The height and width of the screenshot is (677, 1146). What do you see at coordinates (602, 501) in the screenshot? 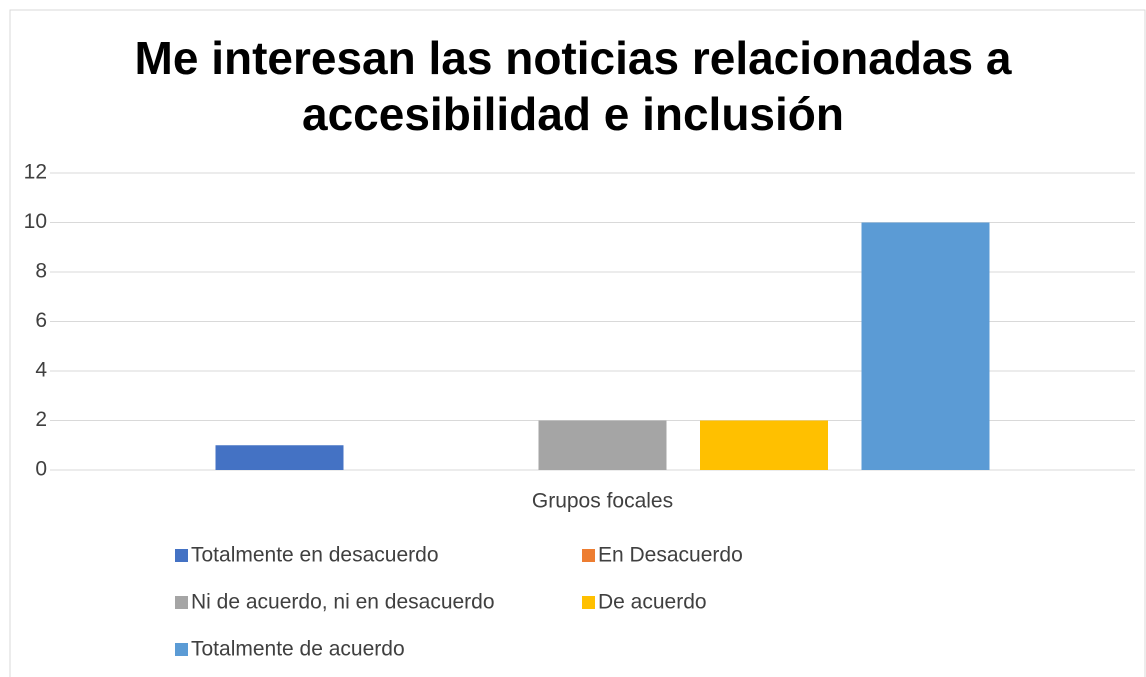
I see `x-tick-label: Grupos focales` at bounding box center [602, 501].